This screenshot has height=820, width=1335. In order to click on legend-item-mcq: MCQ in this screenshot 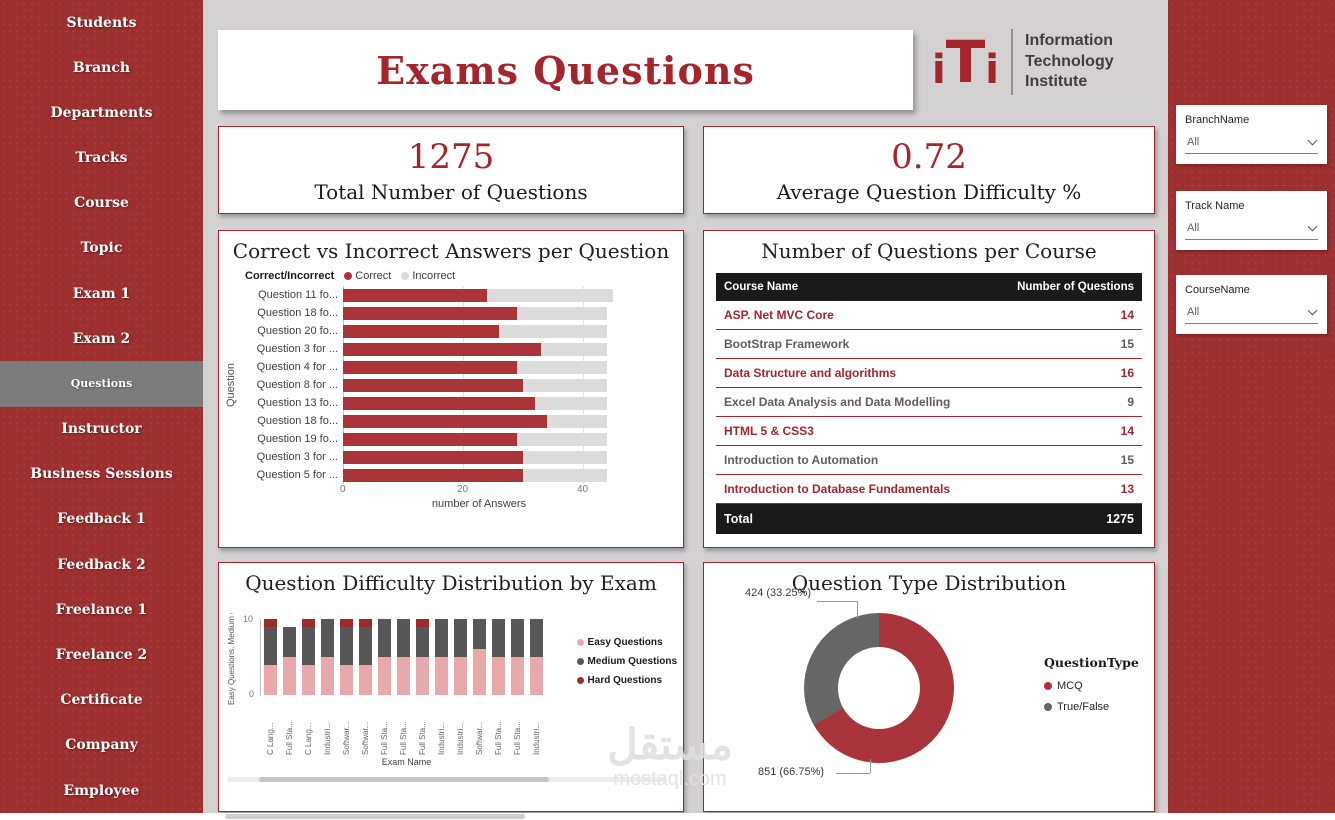, I will do `click(1091, 686)`.